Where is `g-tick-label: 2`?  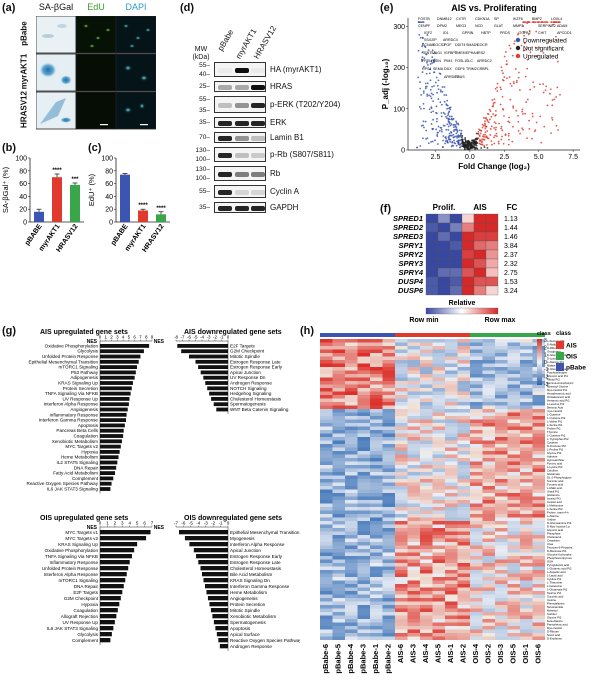
g-tick-label: 2 is located at coordinates (115, 523).